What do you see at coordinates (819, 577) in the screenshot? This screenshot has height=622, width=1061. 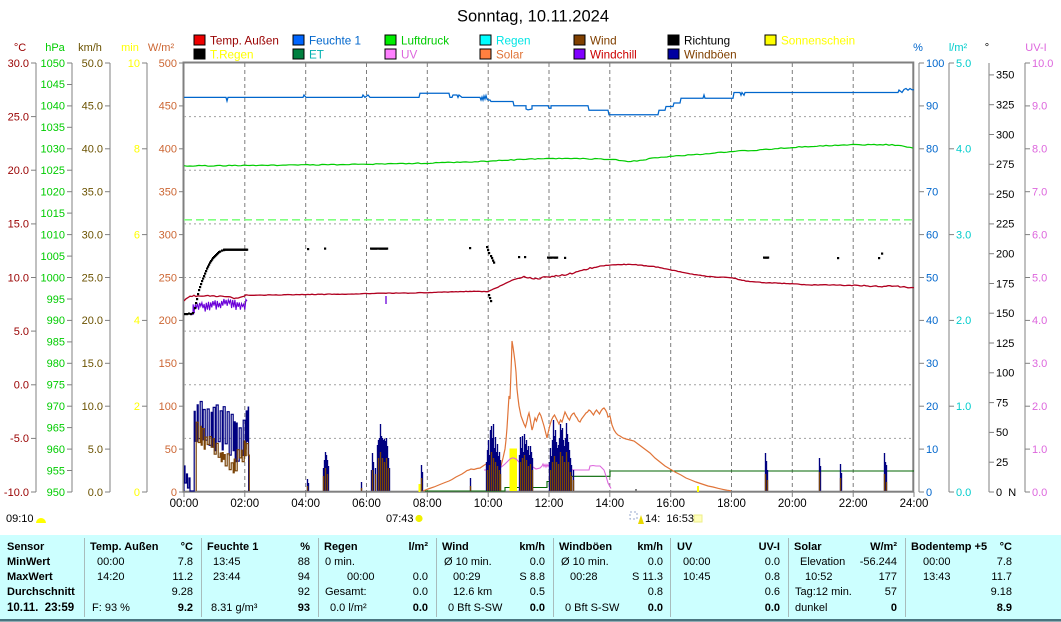 I see `svg-text: 10:52` at bounding box center [819, 577].